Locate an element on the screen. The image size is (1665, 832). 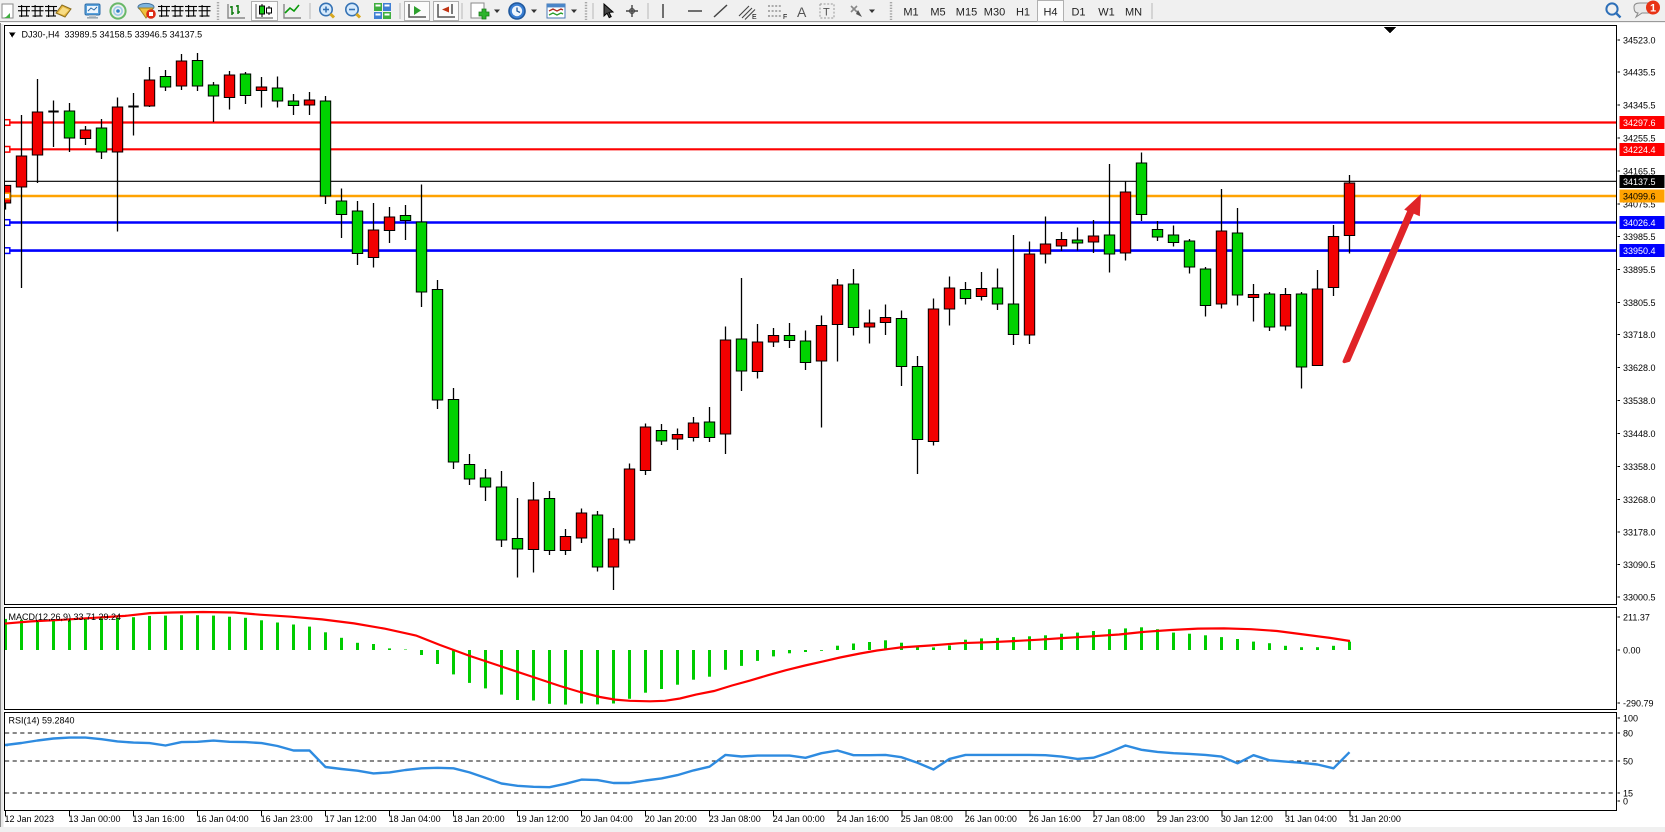
svg-text: M1 is located at coordinates (910, 13).